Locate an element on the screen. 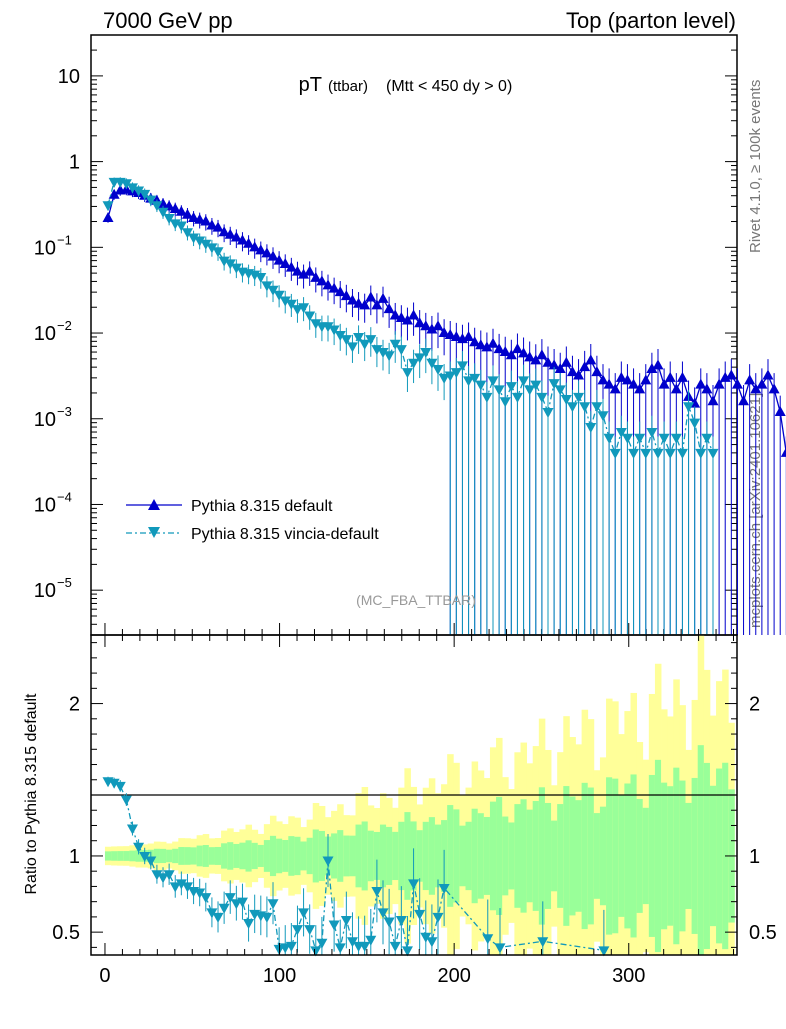  legend-marker-vincia is located at coordinates (154, 532).